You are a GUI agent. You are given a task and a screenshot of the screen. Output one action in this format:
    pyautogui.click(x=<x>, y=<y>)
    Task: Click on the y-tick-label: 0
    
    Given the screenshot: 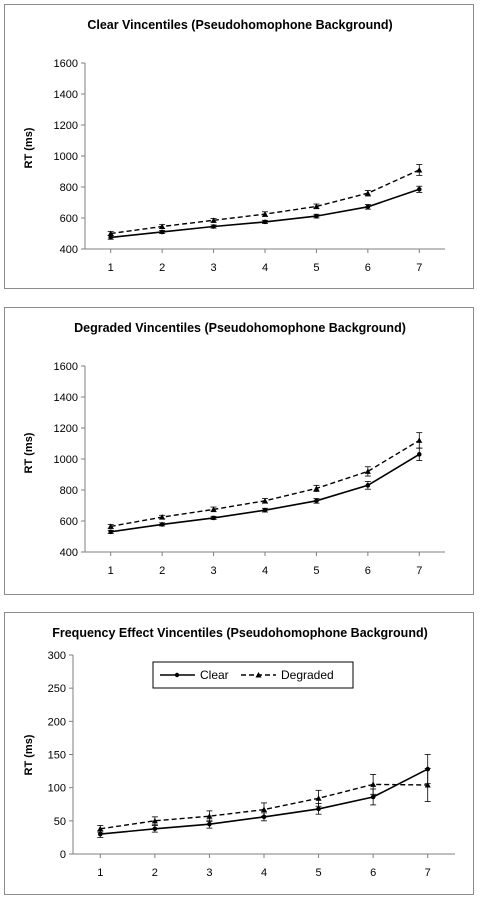 What is the action you would take?
    pyautogui.click(x=63, y=855)
    